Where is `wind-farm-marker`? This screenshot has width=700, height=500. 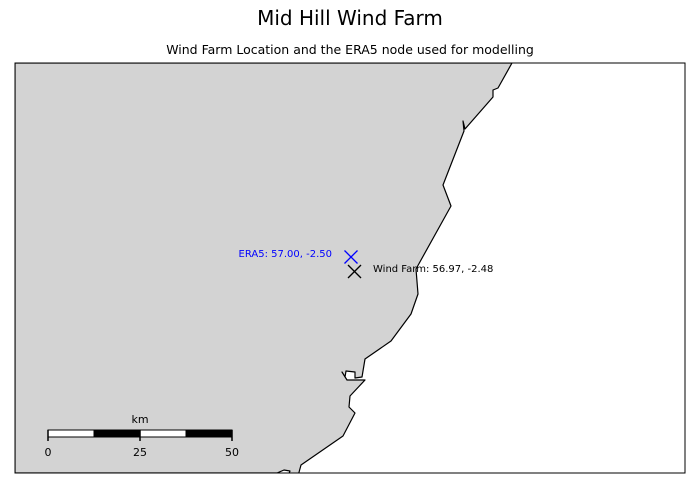
wind-farm-marker is located at coordinates (354, 271).